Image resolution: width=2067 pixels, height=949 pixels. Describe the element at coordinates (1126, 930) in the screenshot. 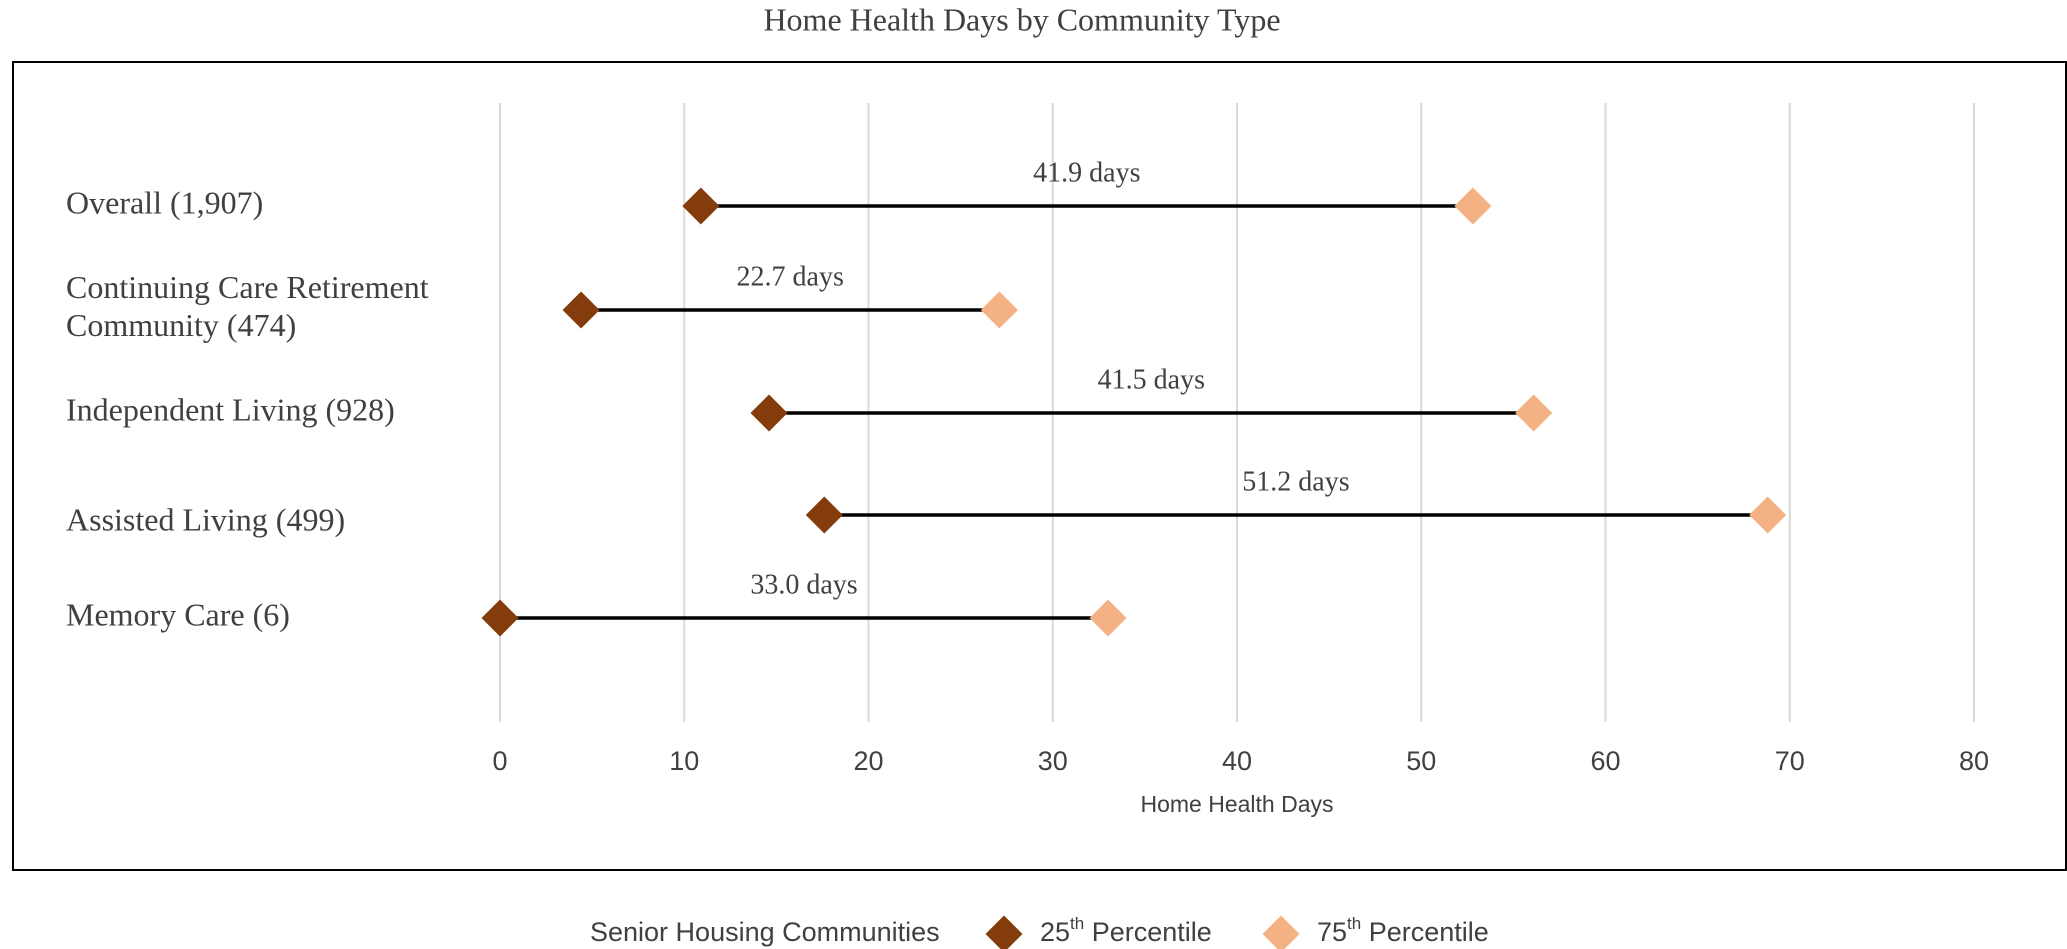

I see `legend-label: 25th Percentile` at that location.